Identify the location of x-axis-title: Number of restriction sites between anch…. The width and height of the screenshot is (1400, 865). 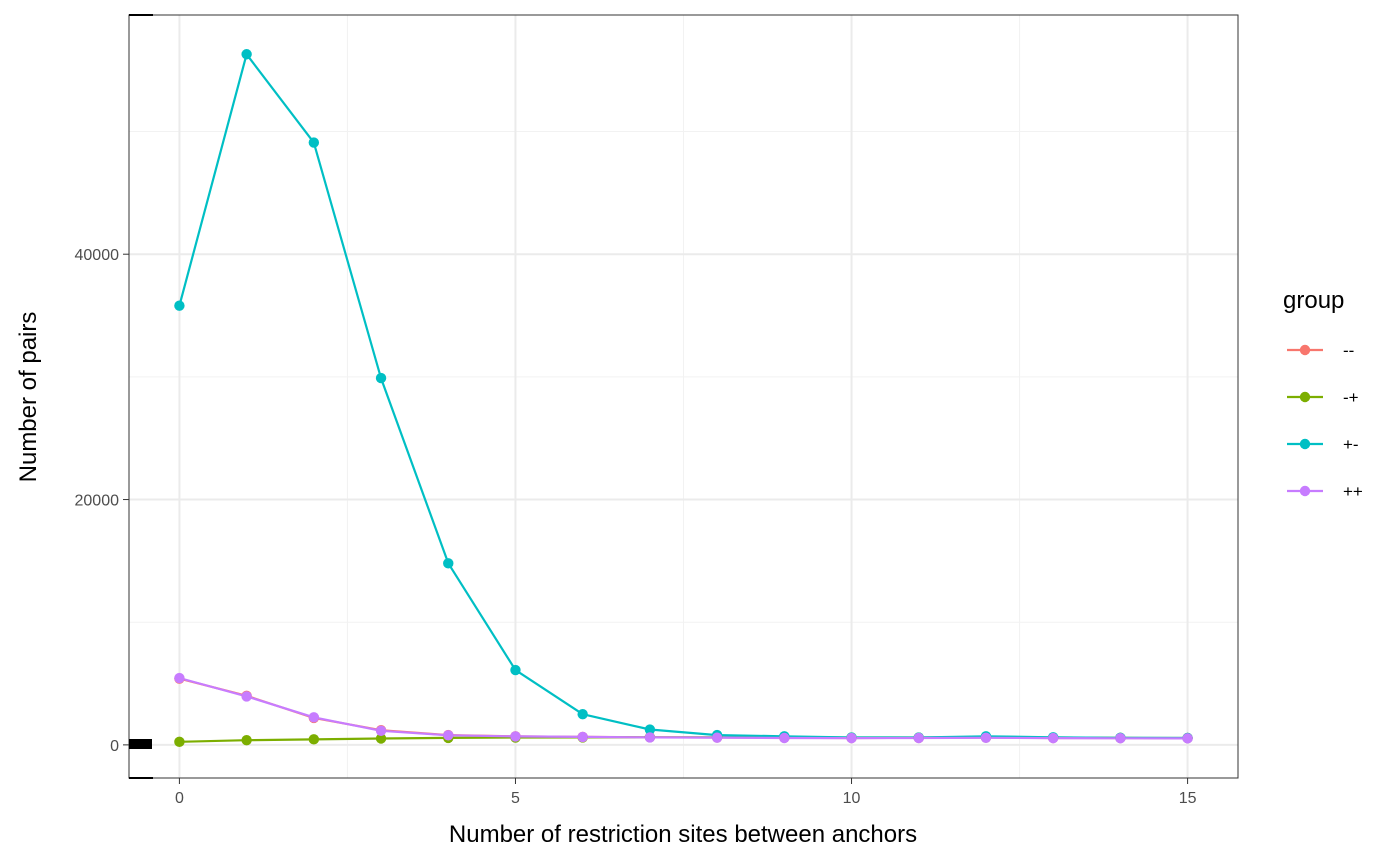
(683, 834).